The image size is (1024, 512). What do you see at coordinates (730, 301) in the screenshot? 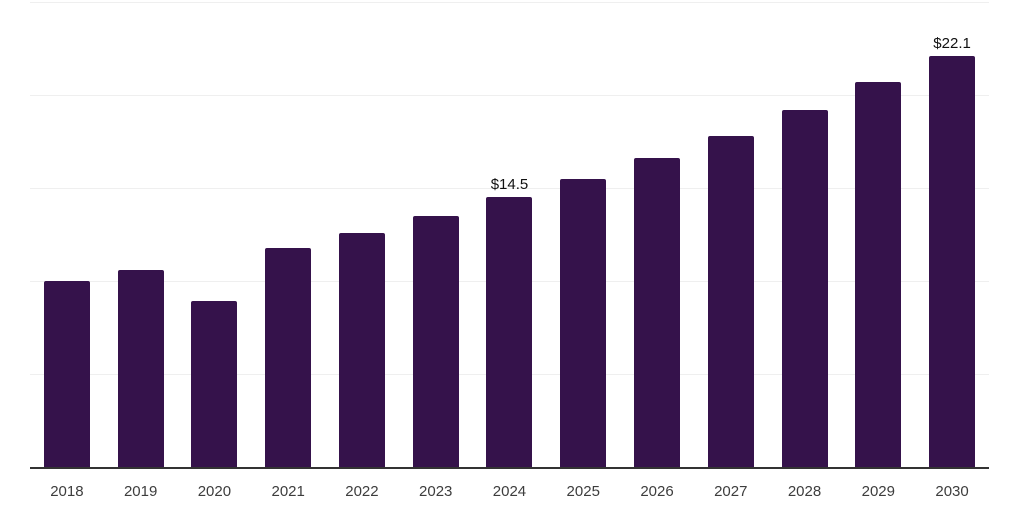
I see `bar-2027` at bounding box center [730, 301].